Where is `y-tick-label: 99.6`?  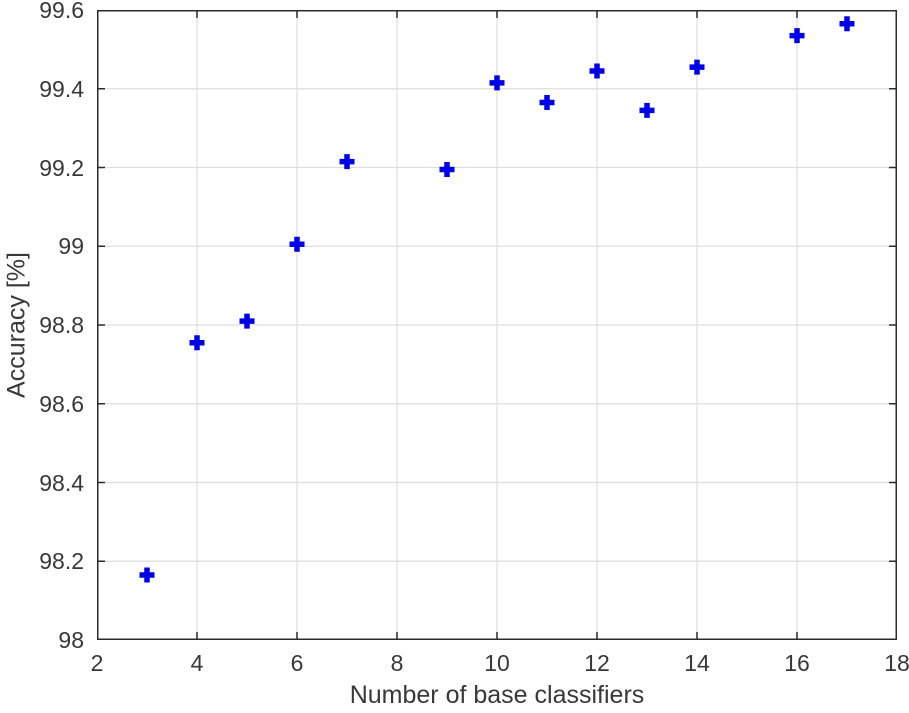
y-tick-label: 99.6 is located at coordinates (61, 11).